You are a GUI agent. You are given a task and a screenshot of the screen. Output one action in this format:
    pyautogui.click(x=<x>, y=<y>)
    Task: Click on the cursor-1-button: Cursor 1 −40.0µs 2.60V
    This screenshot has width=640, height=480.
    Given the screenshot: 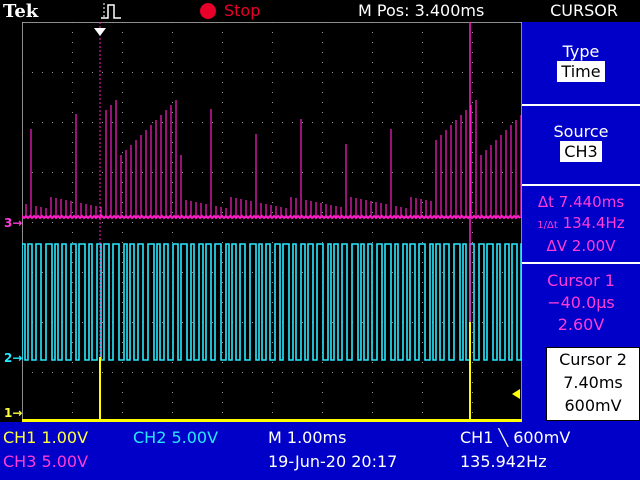 What is the action you would take?
    pyautogui.click(x=581, y=303)
    